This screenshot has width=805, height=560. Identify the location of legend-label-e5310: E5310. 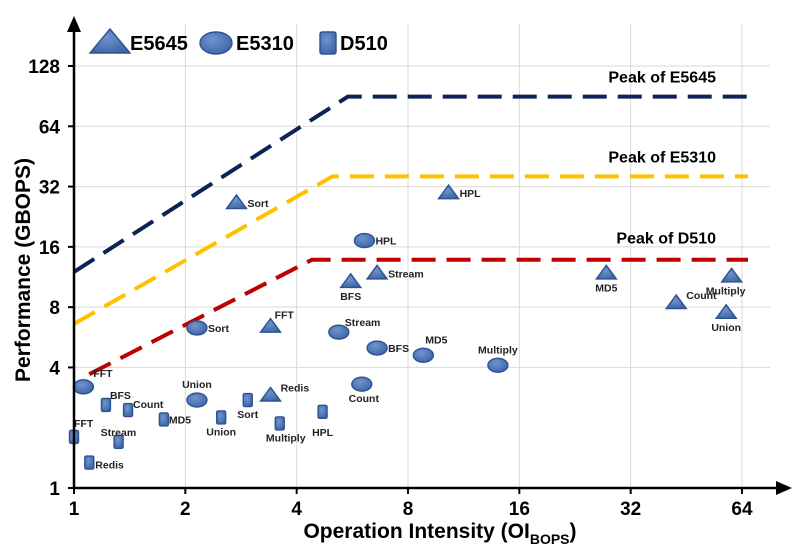
(265, 44).